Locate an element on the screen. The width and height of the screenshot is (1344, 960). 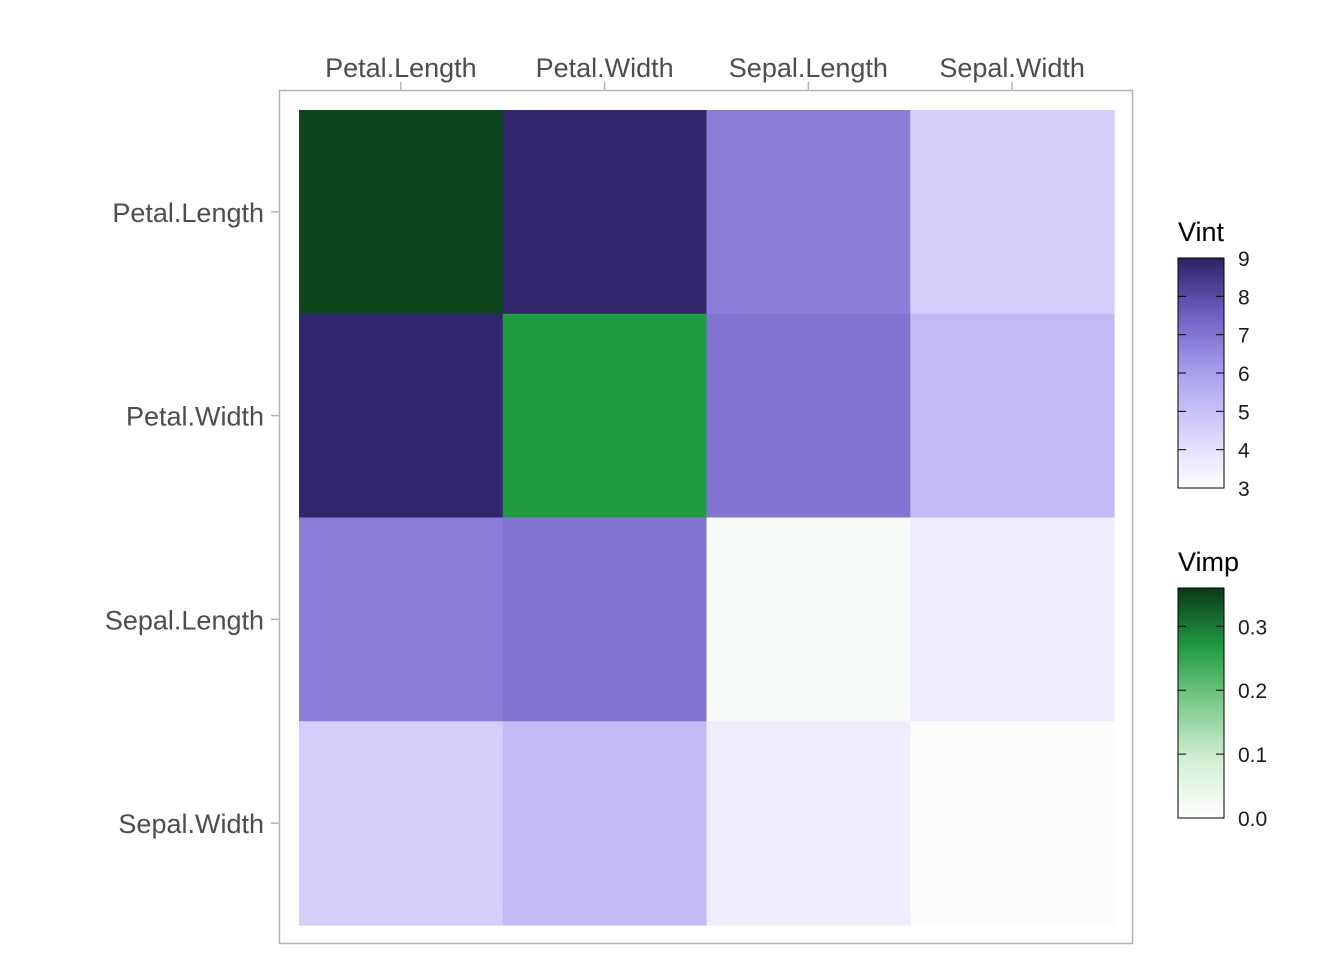
legend-colorbar is located at coordinates (1201, 703).